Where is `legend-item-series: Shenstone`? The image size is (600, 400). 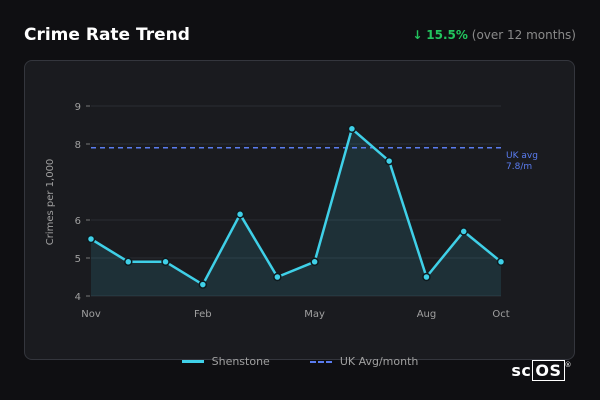 legend-item-series: Shenstone is located at coordinates (225, 361).